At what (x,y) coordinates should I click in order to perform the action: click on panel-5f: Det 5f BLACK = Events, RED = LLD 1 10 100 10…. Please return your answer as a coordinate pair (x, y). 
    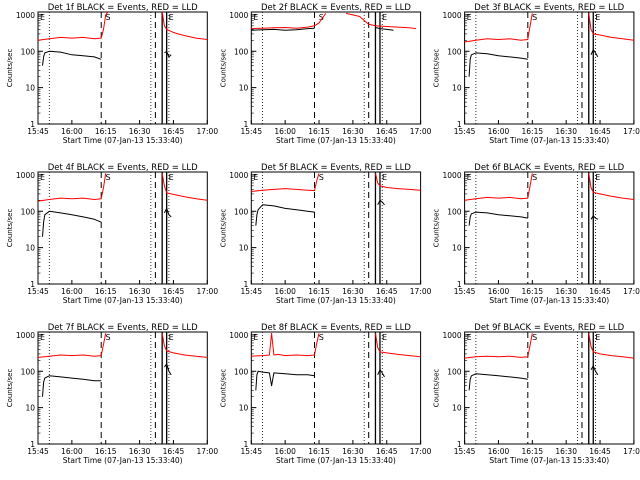
    Looking at the image, I should click on (325, 234).